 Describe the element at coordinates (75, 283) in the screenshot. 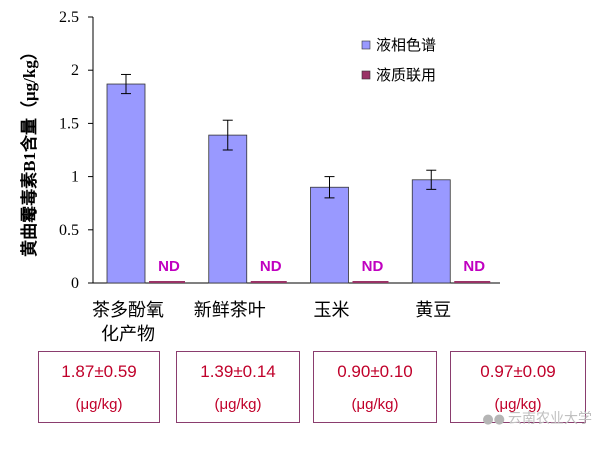

I see `y-tick-label: 0` at that location.